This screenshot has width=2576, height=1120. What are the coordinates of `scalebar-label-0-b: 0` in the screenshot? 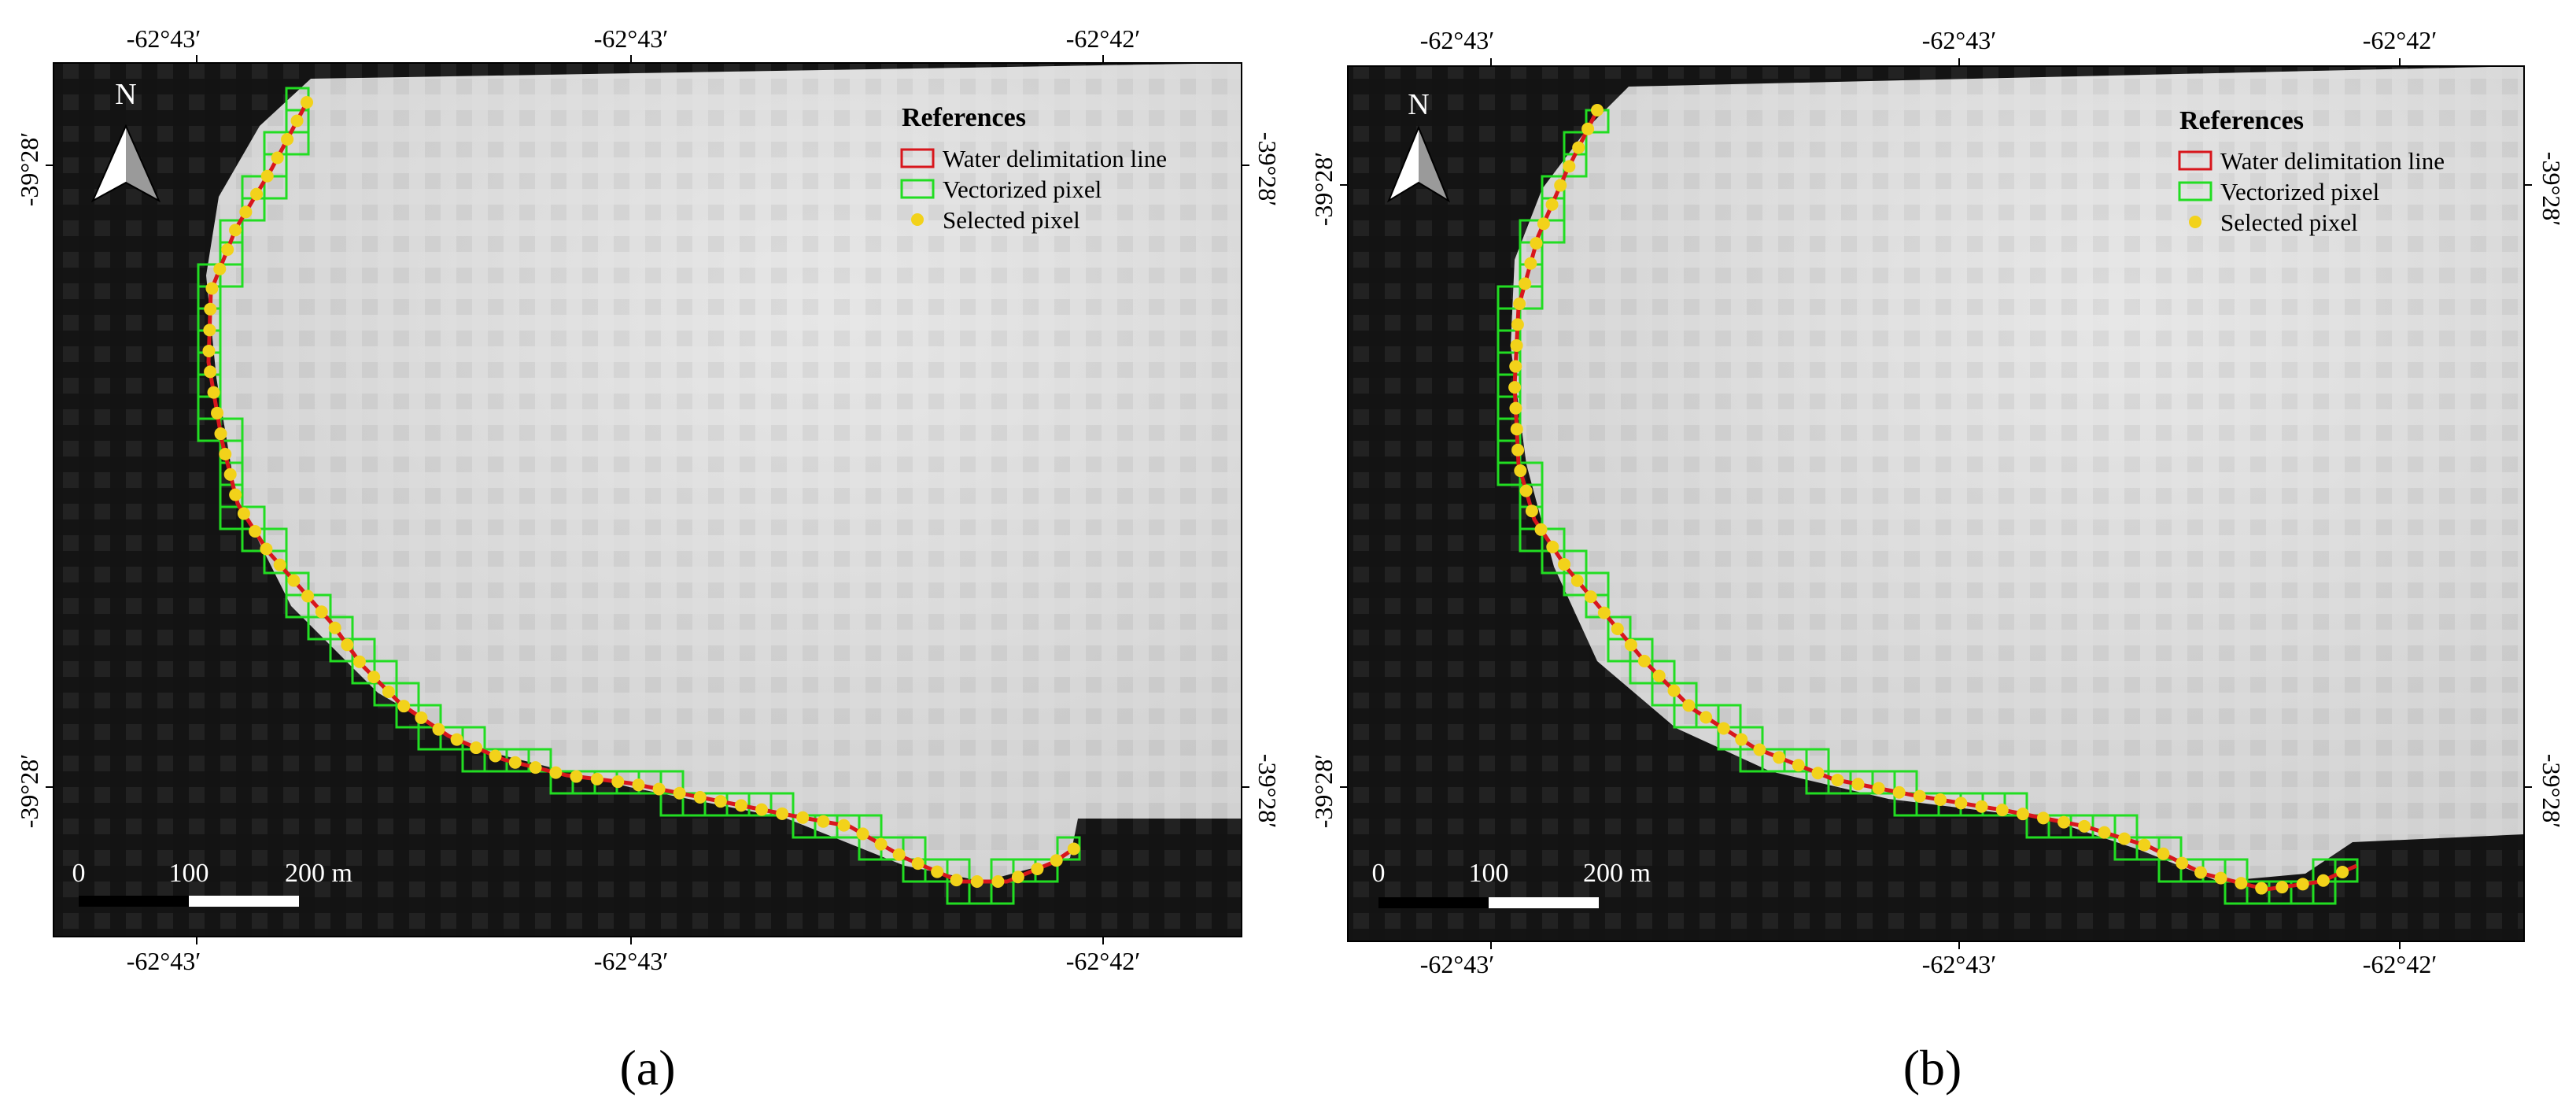 It's located at (1379, 873).